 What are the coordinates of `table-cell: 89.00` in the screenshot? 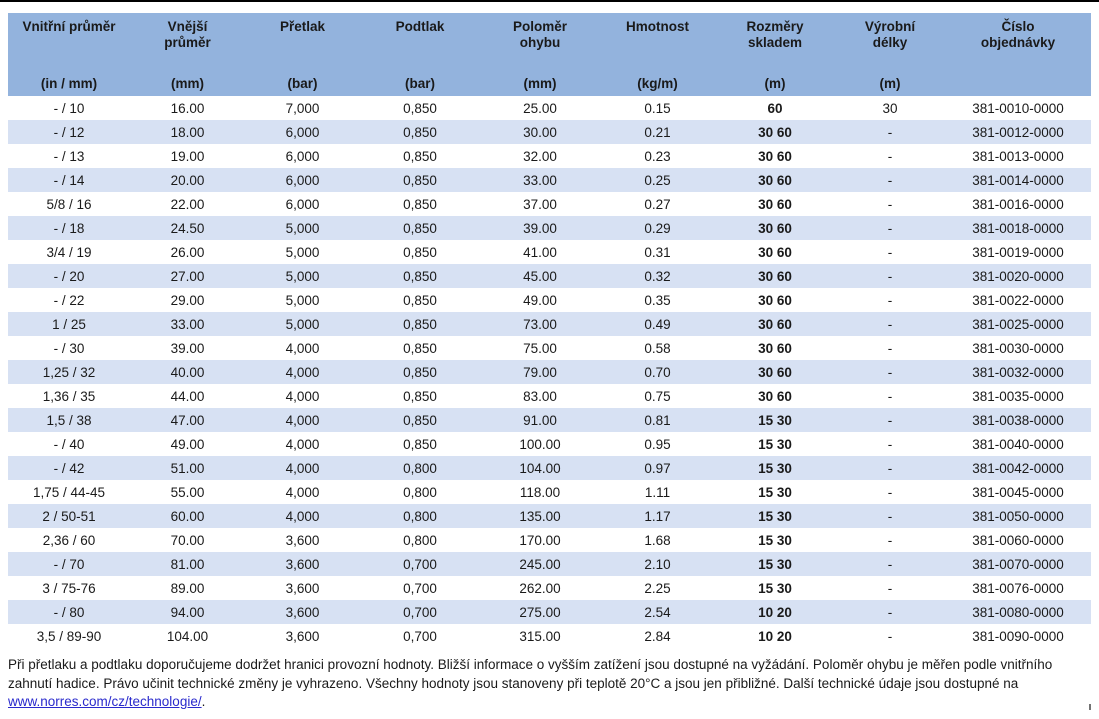 It's located at (187, 588).